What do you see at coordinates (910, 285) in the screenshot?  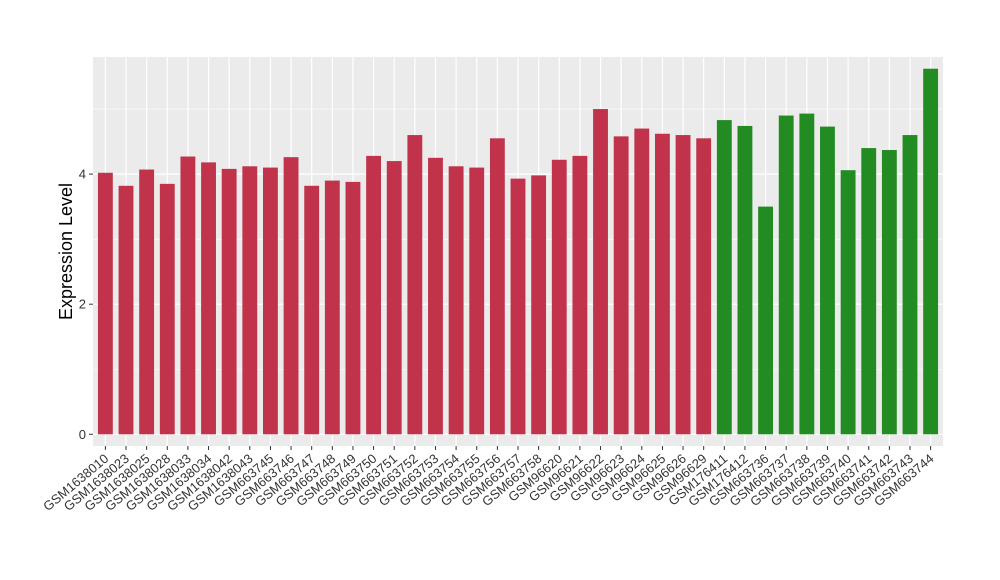 I see `bar-GSM663743` at bounding box center [910, 285].